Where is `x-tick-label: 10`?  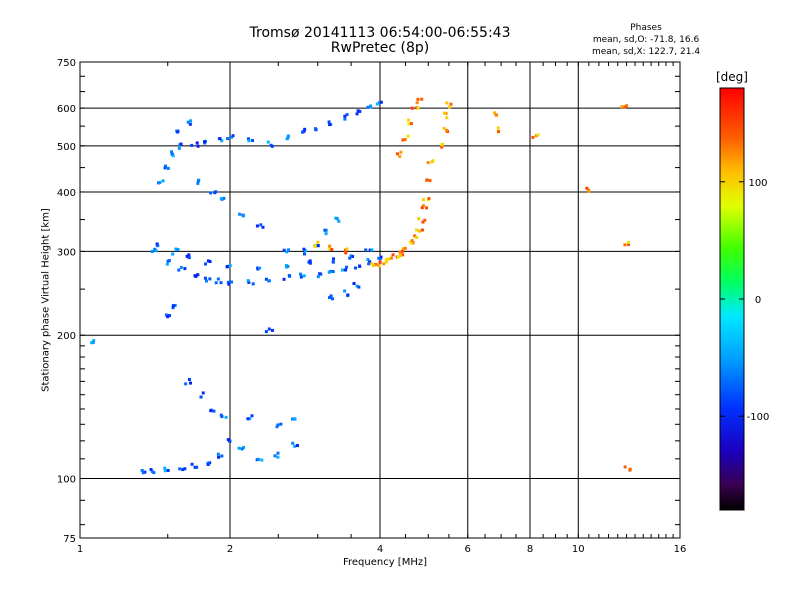
x-tick-label: 10 is located at coordinates (578, 549).